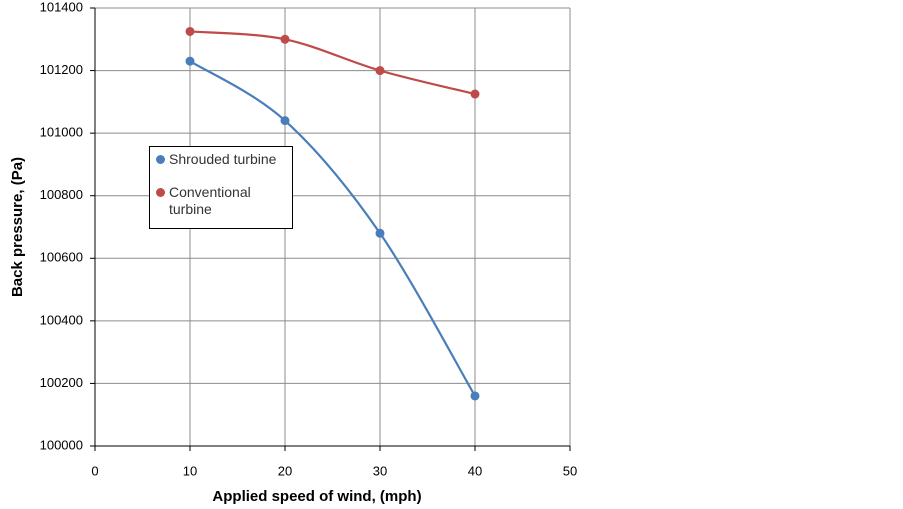  I want to click on legend-item: Conventional turbine, so click(221, 201).